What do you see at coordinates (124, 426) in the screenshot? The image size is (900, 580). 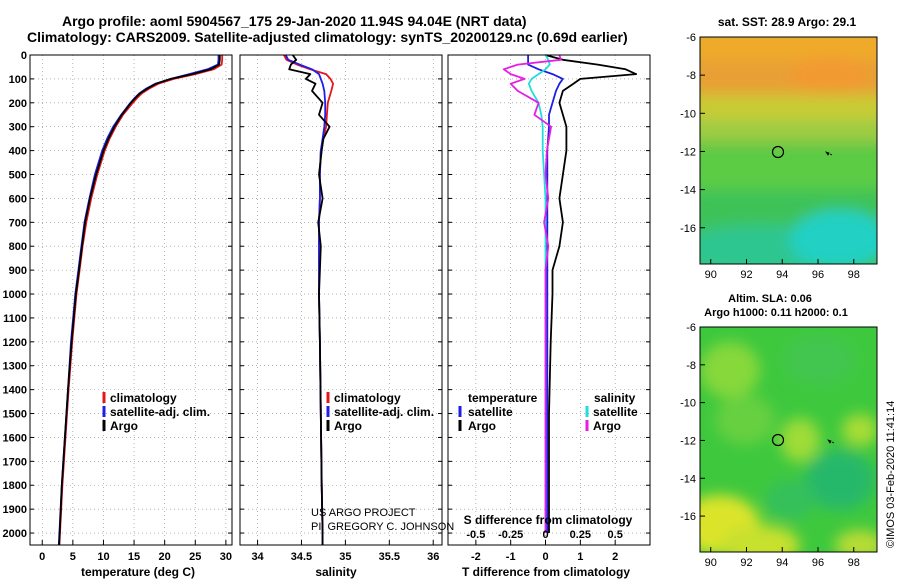 I see `temperature-legend-argo: Argo` at bounding box center [124, 426].